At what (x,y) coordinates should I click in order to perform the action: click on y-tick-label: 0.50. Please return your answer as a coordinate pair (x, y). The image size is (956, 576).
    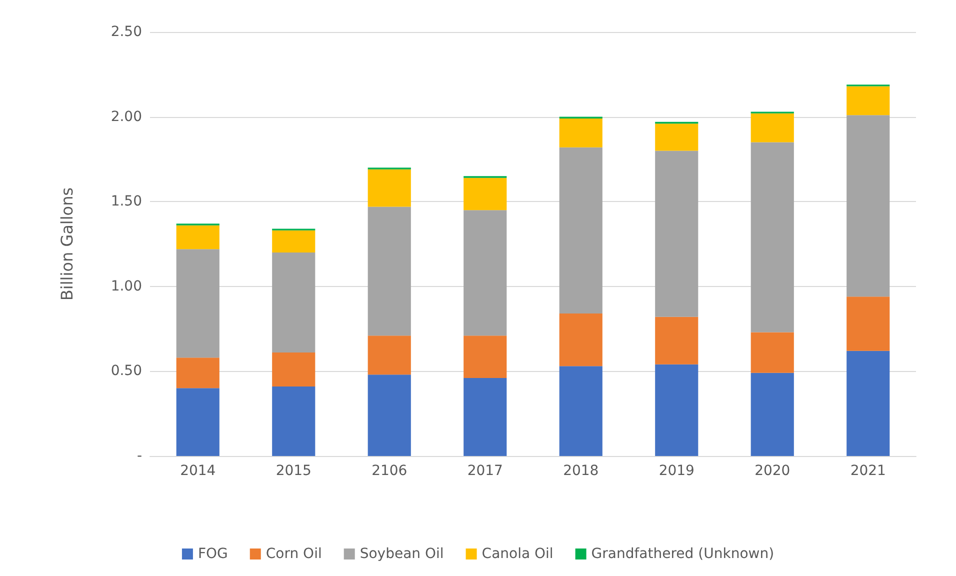
    Looking at the image, I should click on (126, 371).